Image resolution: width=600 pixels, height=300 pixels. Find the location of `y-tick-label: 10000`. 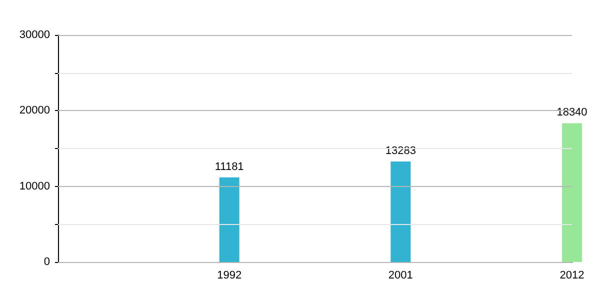

y-tick-label: 10000 is located at coordinates (34, 186).